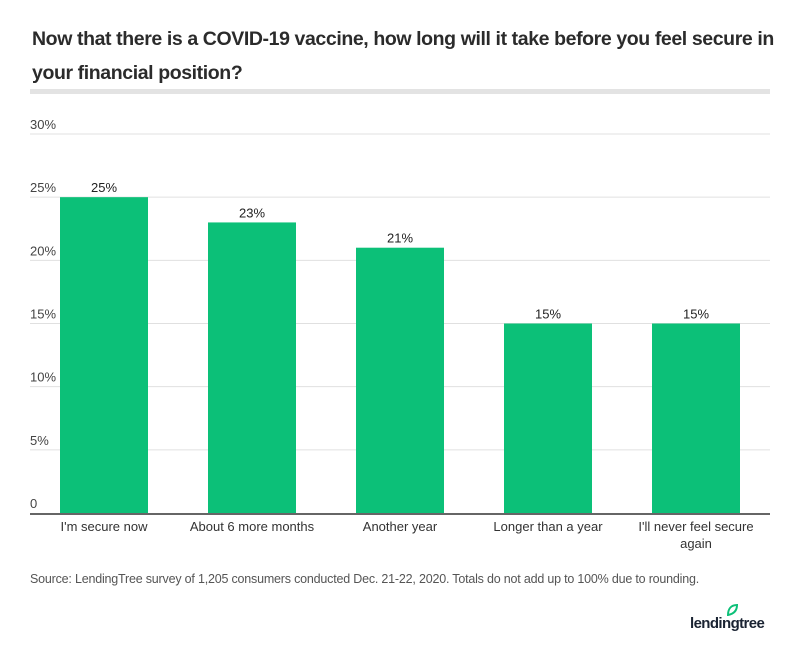 This screenshot has height=650, width=800. I want to click on y-tick-label: 15%, so click(43, 314).